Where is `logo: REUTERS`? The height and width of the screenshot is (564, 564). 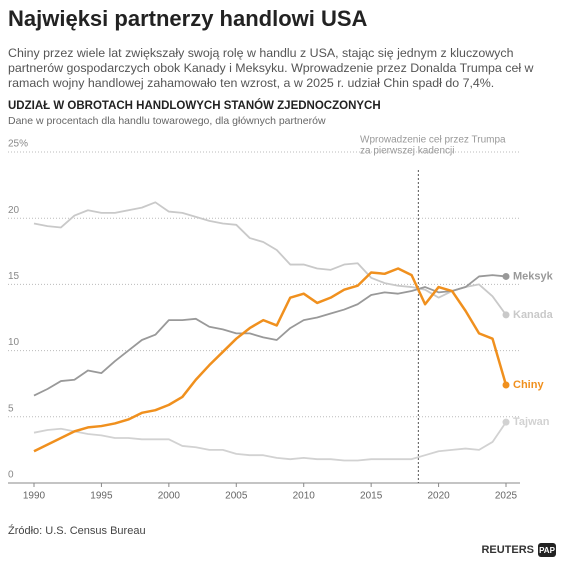
logo: REUTERS is located at coordinates (507, 550).